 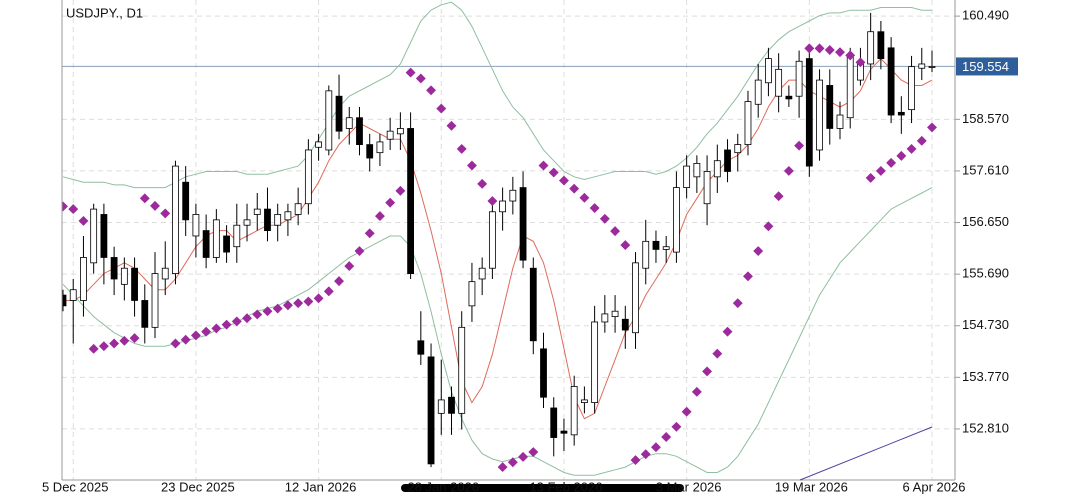 What do you see at coordinates (198, 486) in the screenshot?
I see `x-tick-label: 23 Dec 2025` at bounding box center [198, 486].